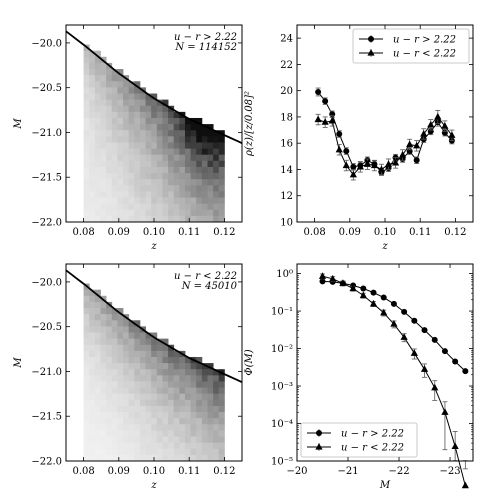 The width and height of the screenshot is (500, 500). What do you see at coordinates (282, 387) in the screenshot?
I see `lum_func-ytick-label: 10⁻³` at bounding box center [282, 387].